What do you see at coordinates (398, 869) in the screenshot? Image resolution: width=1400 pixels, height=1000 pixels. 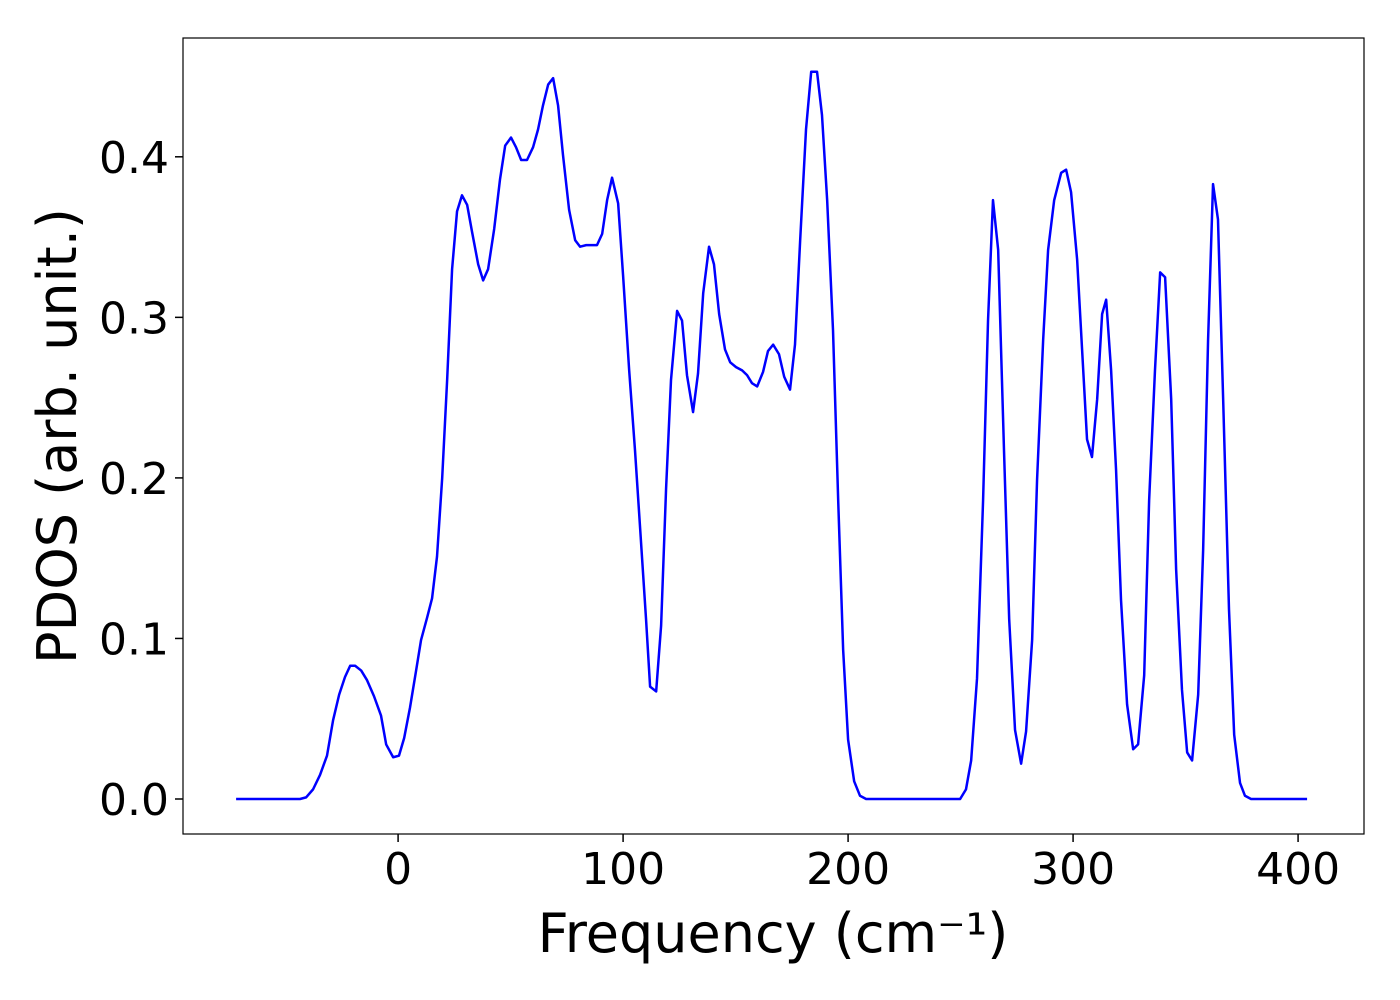 I see `x-tick-label: 0` at bounding box center [398, 869].